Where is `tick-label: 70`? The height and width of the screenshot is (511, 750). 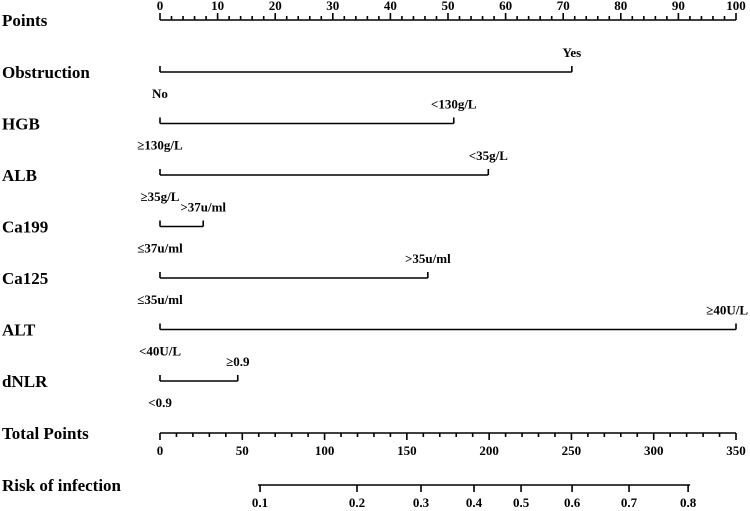 tick-label: 70 is located at coordinates (563, 6).